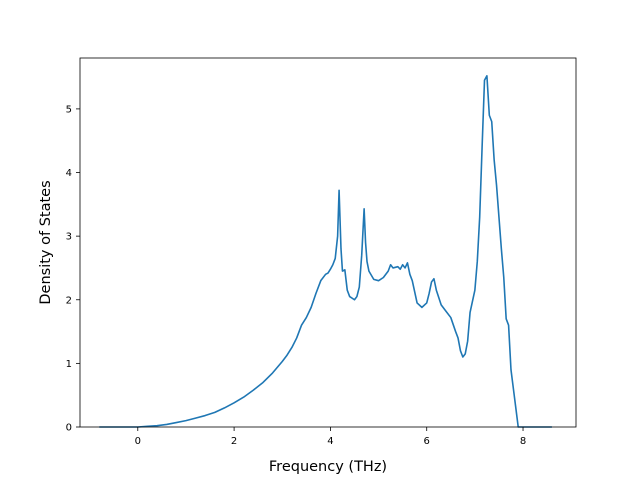  Describe the element at coordinates (69, 237) in the screenshot. I see `y-tick-label: 3` at that location.